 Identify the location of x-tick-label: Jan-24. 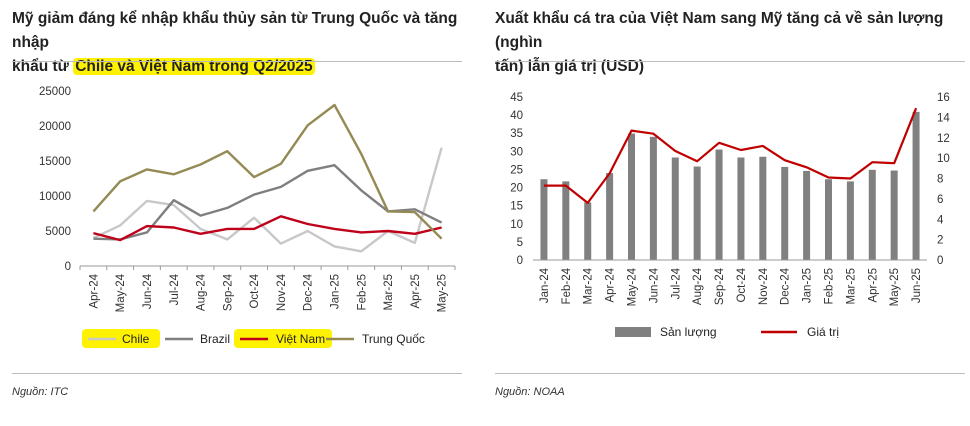
(545, 285).